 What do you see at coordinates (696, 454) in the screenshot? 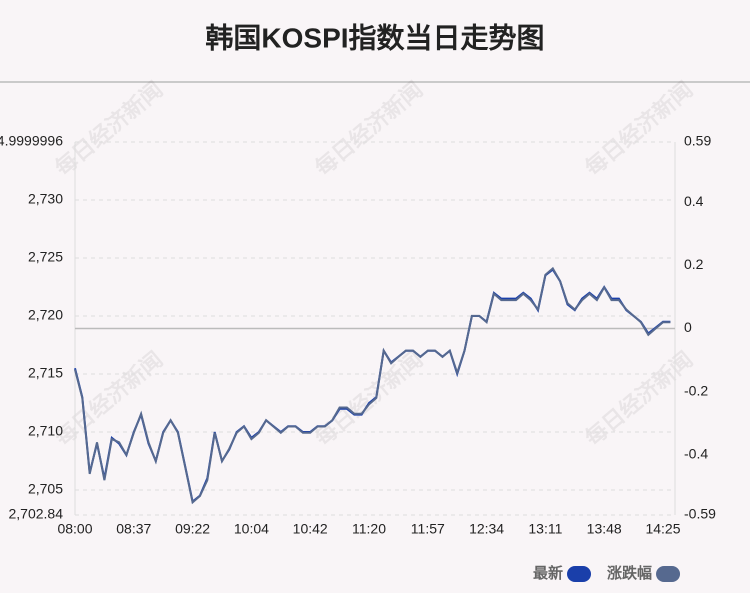
I see `y2-tick-label: -0.4` at bounding box center [696, 454].